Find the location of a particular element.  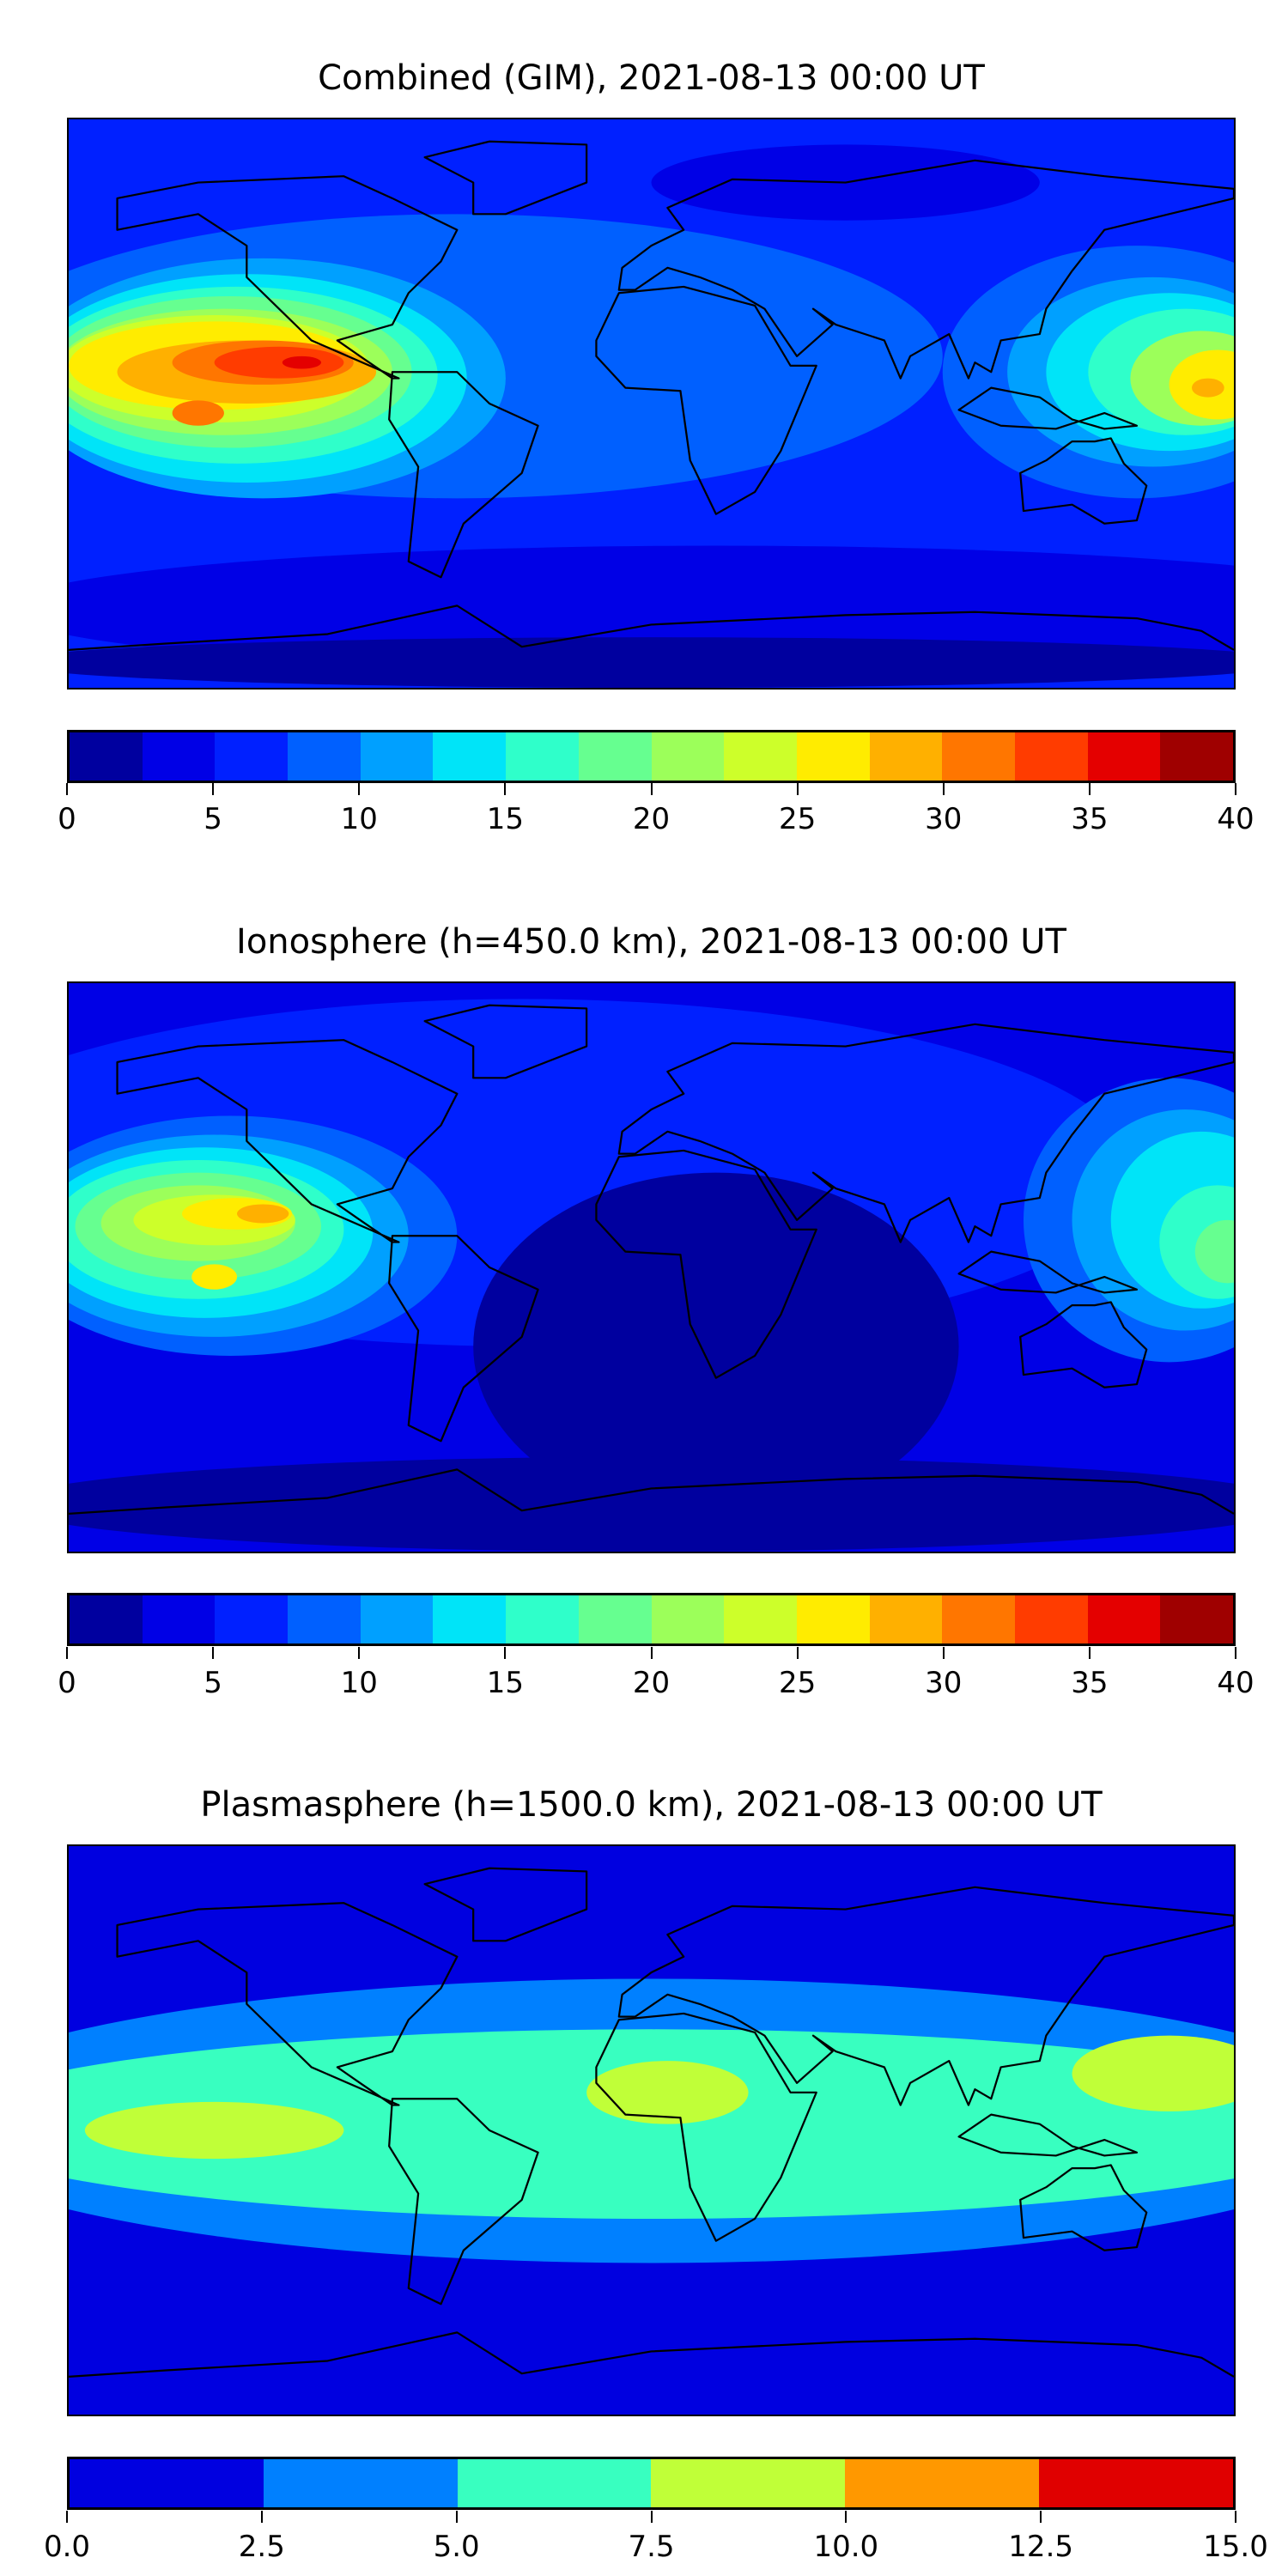

colorbar-tick-label: 15.0 is located at coordinates (1235, 2547).